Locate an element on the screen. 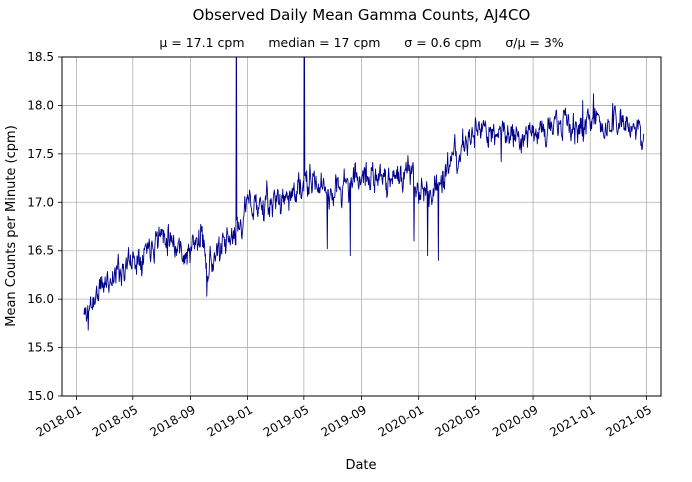  y-tick-label: 16.0 is located at coordinates (40, 299).